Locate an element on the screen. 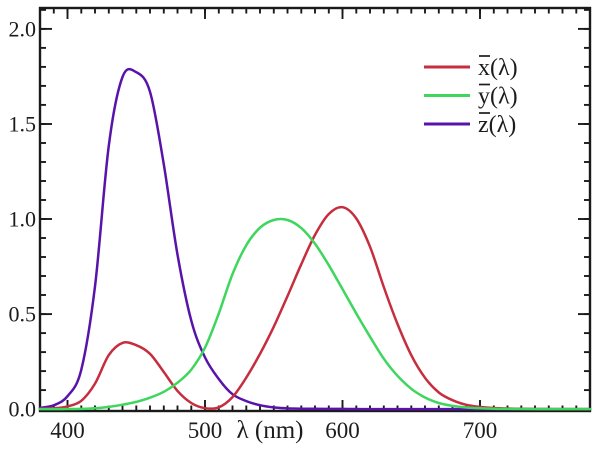  y-tick-1.0: 1.0 is located at coordinates (23, 219).